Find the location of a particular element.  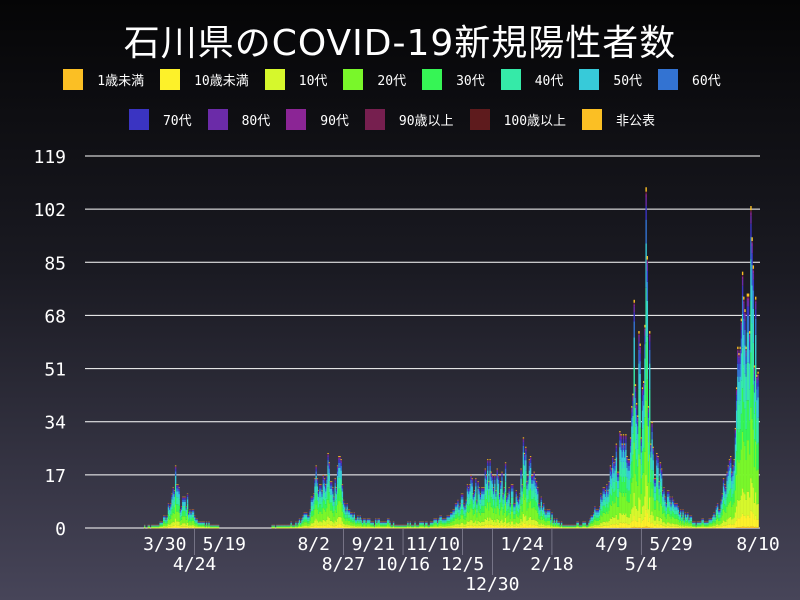

x-tick-label: 5/19 is located at coordinates (224, 544).